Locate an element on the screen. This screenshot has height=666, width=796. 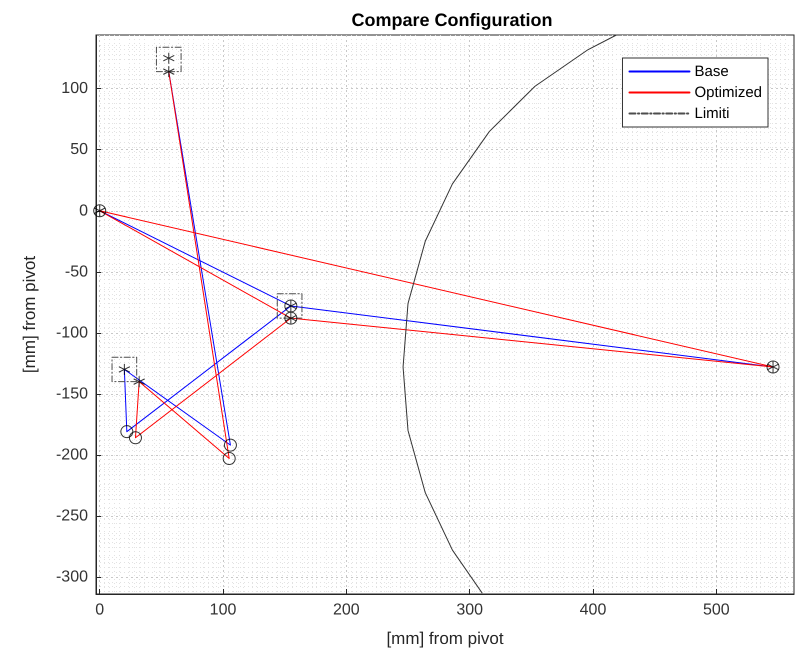
x-tick-label: 500 is located at coordinates (716, 610).